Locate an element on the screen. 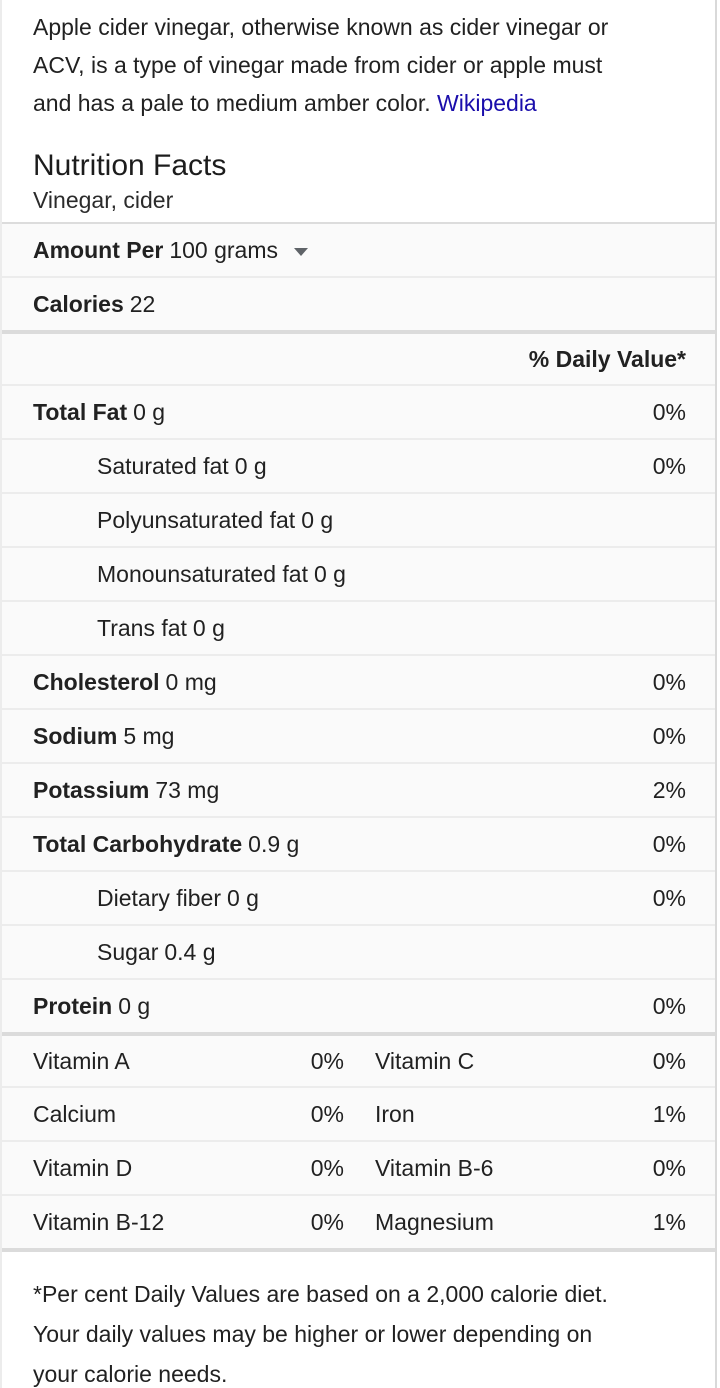 Image resolution: width=720 pixels, height=1388 pixels. footnote-line: your calorie needs. is located at coordinates (130, 1374).